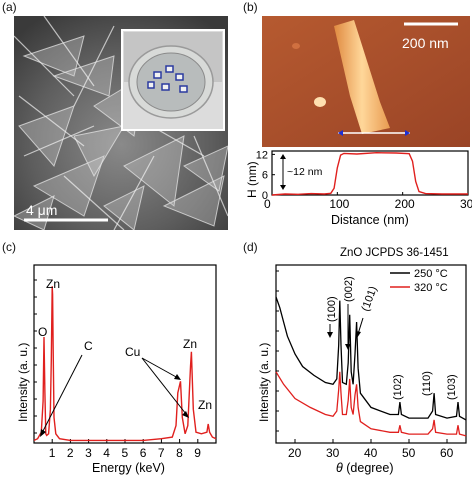 The height and width of the screenshot is (482, 474). I want to click on profile-xlabel: Distance (nm), so click(370, 220).